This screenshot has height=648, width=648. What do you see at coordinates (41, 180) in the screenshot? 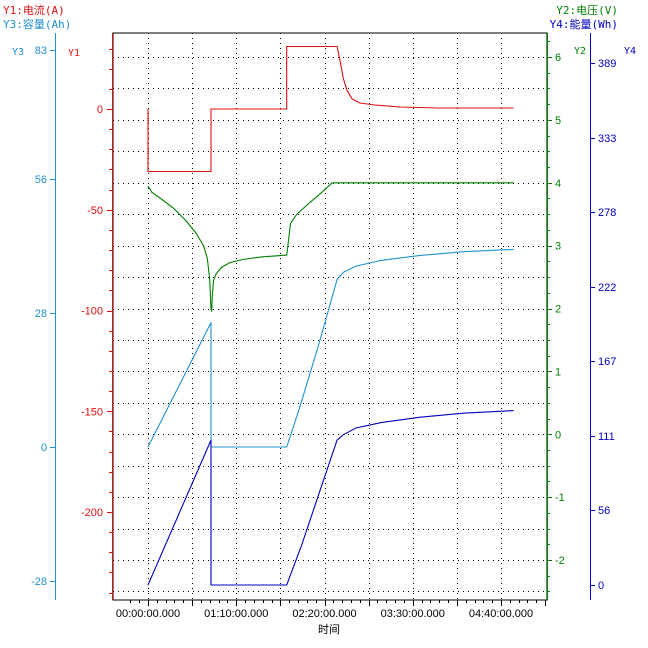
I see `y3-tick-label: 56` at bounding box center [41, 180].